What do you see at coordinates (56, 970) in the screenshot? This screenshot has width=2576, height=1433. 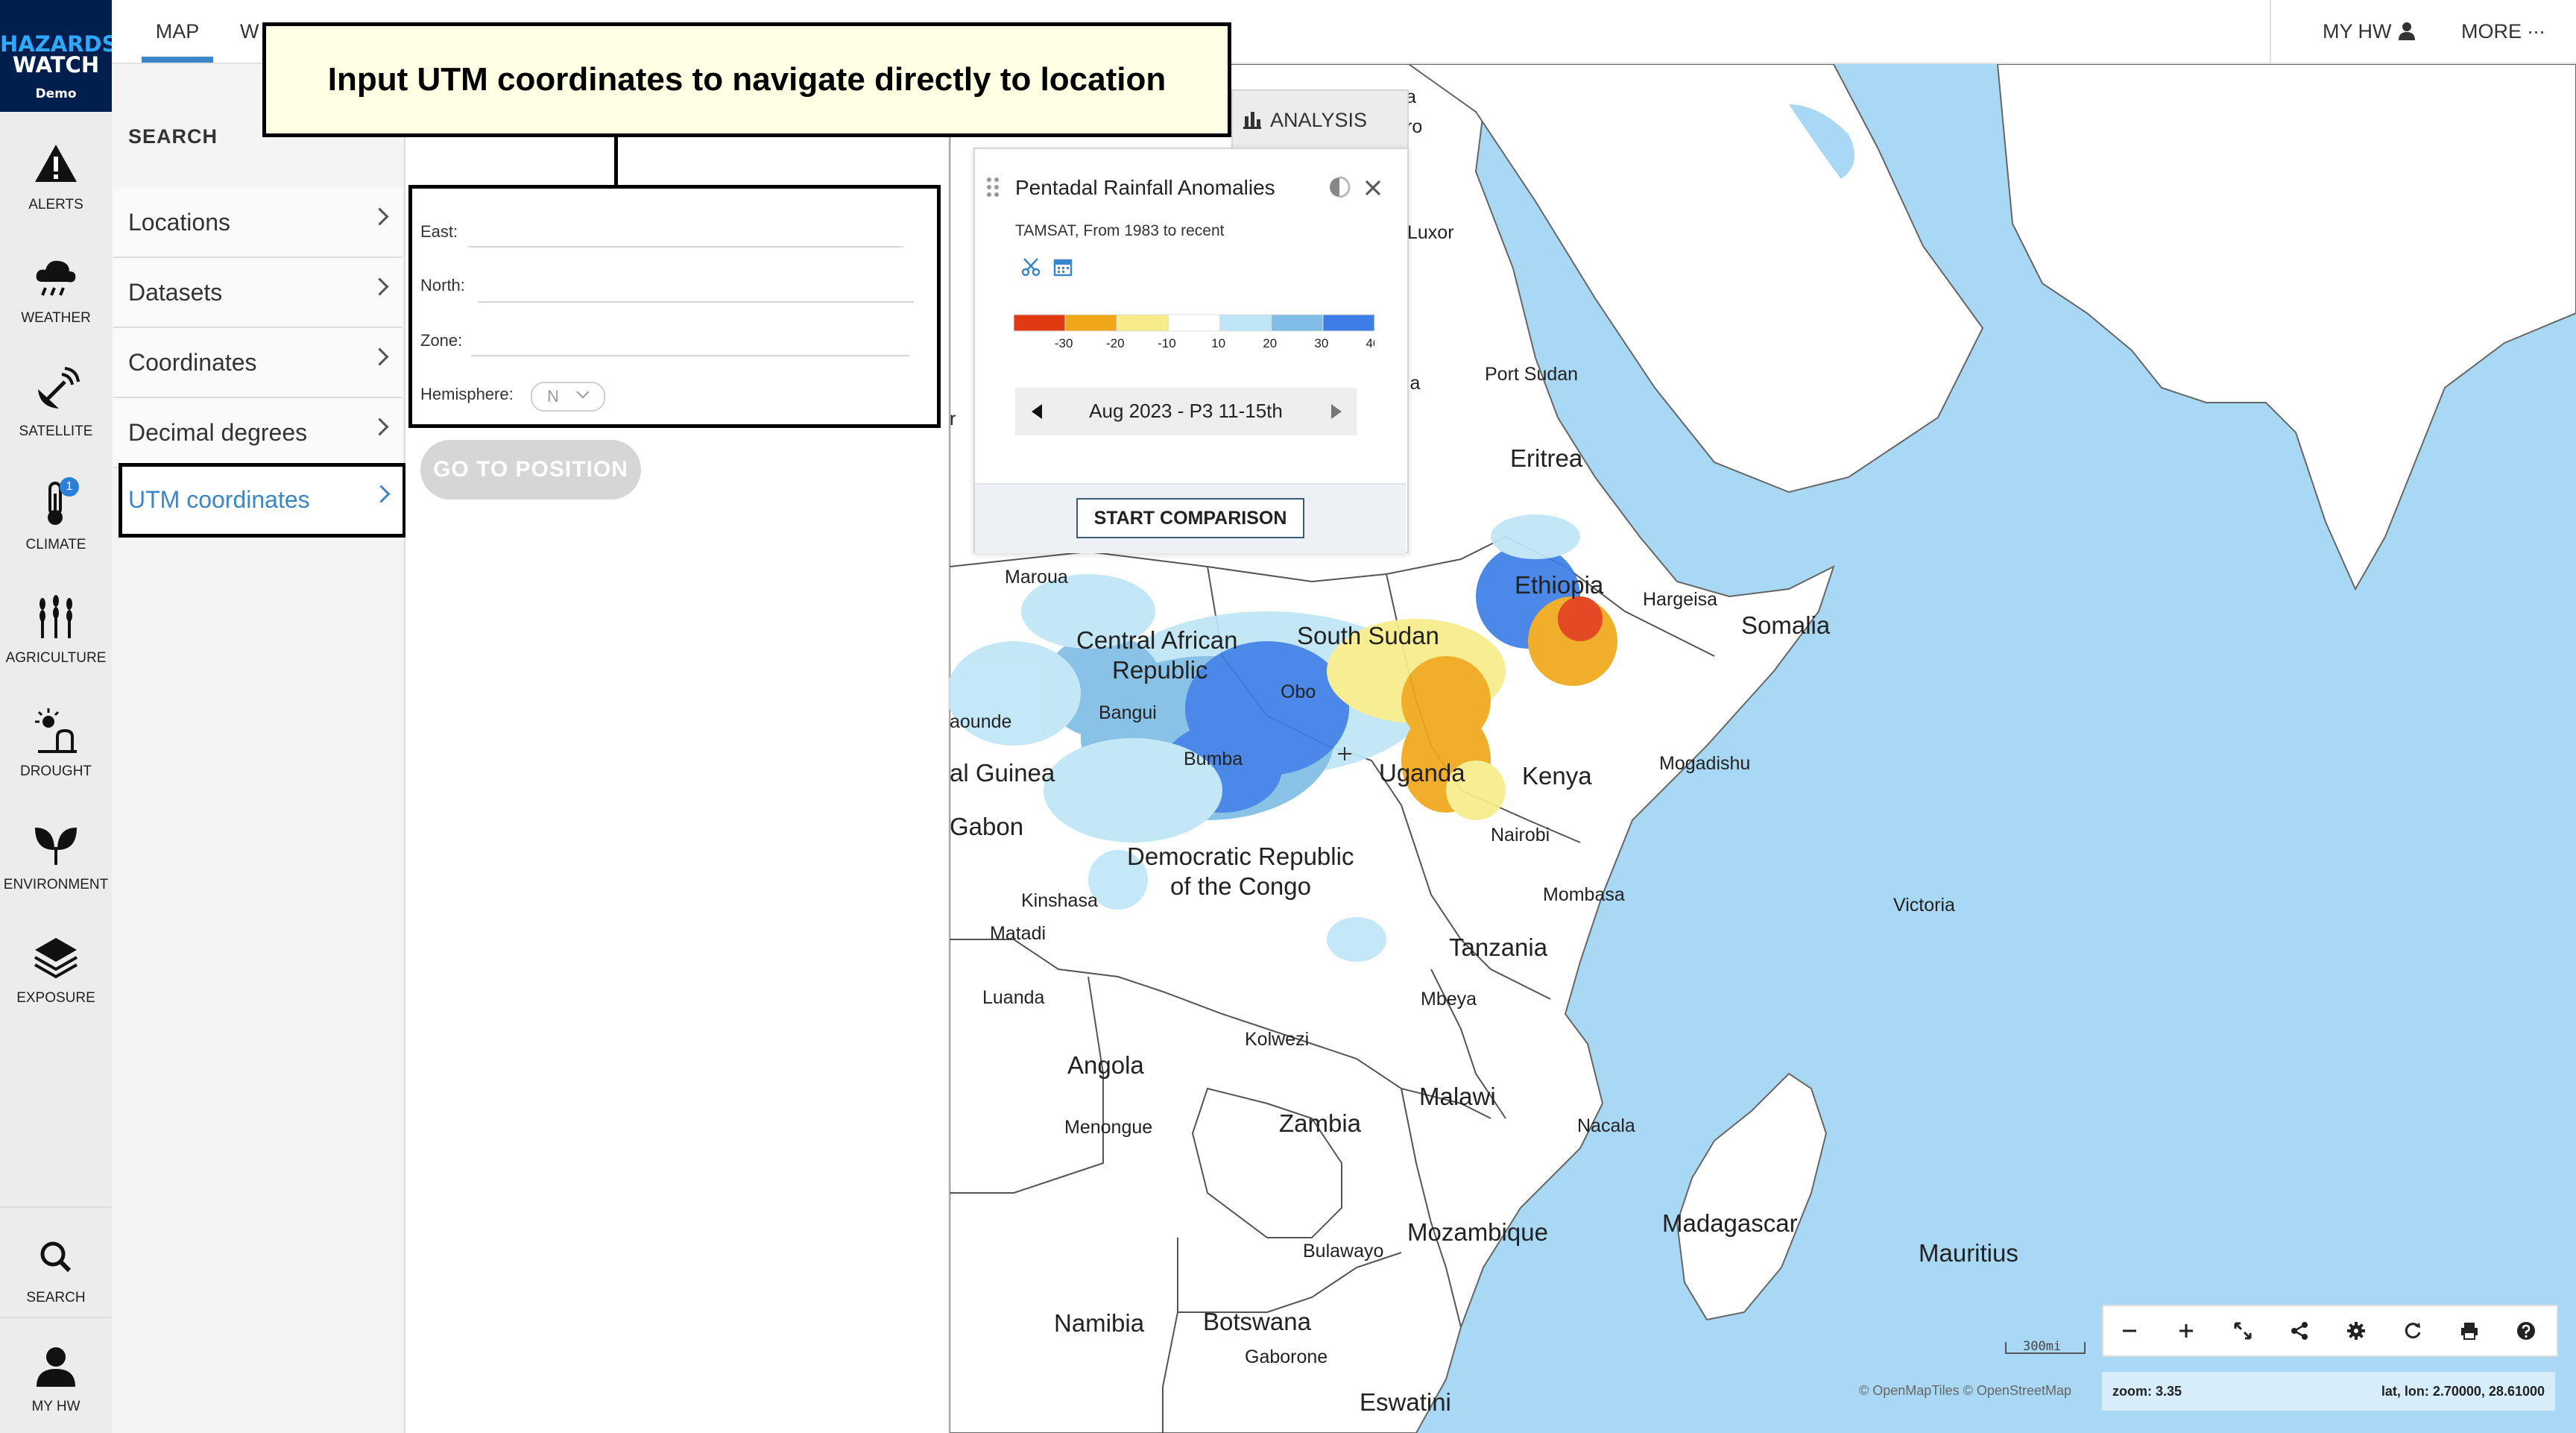 I see `rail-exposure: EXPOSURE` at bounding box center [56, 970].